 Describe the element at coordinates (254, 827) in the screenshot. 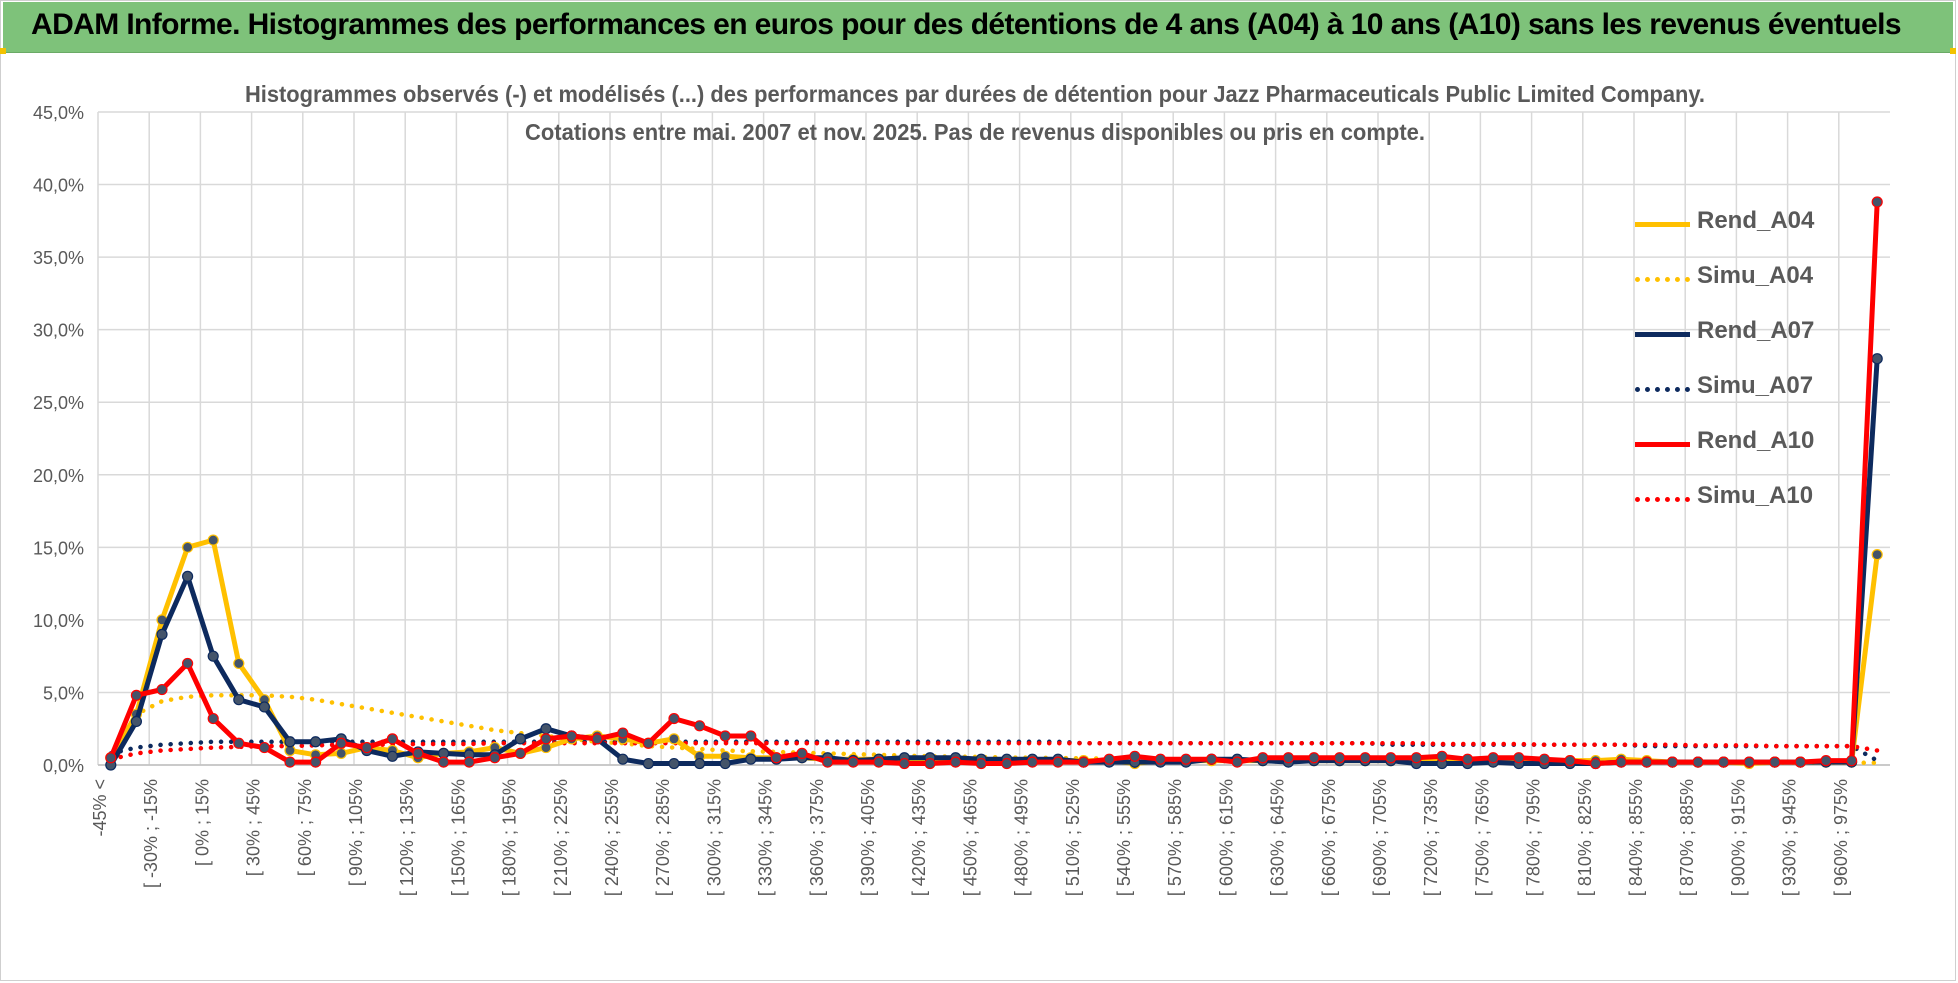

I see `x-tick-label: [ 30% ; 45%` at that location.